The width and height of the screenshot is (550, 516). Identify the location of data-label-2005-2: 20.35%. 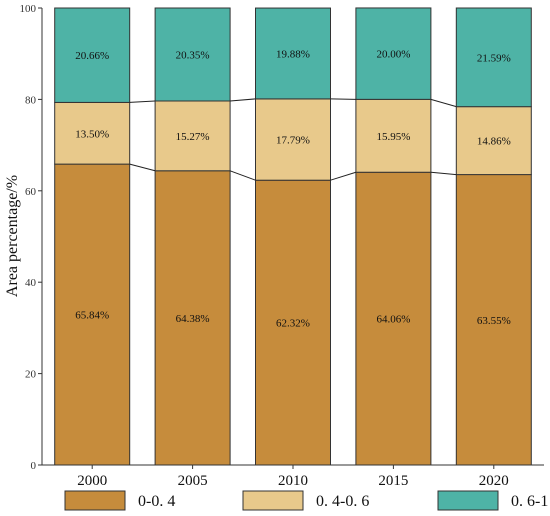
(193, 55).